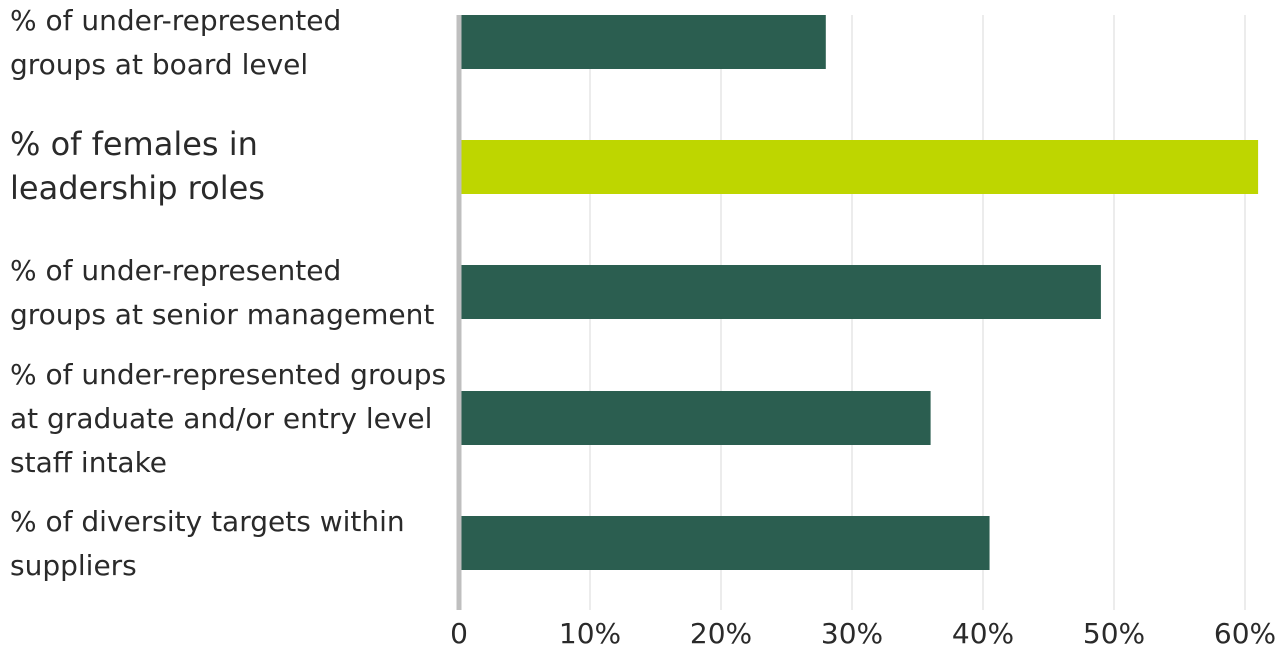 Image resolution: width=1280 pixels, height=655 pixels. What do you see at coordinates (159, 64) in the screenshot?
I see `category-label-0-line-1: groups at board level` at bounding box center [159, 64].